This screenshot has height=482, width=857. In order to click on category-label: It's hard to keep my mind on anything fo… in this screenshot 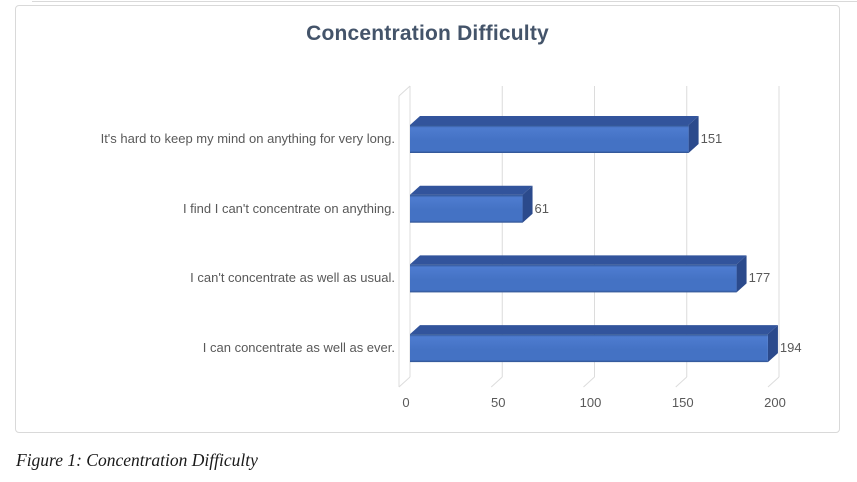, I will do `click(247, 138)`.